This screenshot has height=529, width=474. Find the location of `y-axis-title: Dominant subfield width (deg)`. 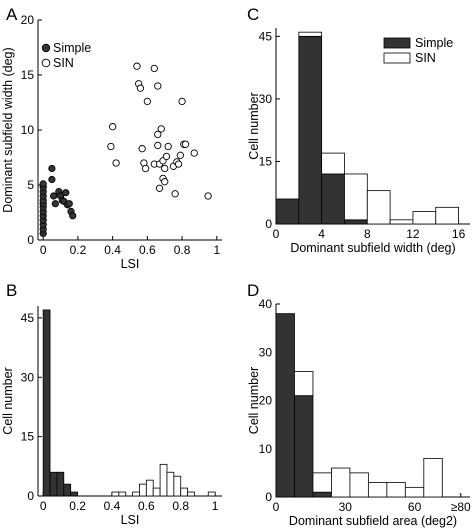

y-axis-title: Dominant subfield width (deg) is located at coordinates (8, 129).